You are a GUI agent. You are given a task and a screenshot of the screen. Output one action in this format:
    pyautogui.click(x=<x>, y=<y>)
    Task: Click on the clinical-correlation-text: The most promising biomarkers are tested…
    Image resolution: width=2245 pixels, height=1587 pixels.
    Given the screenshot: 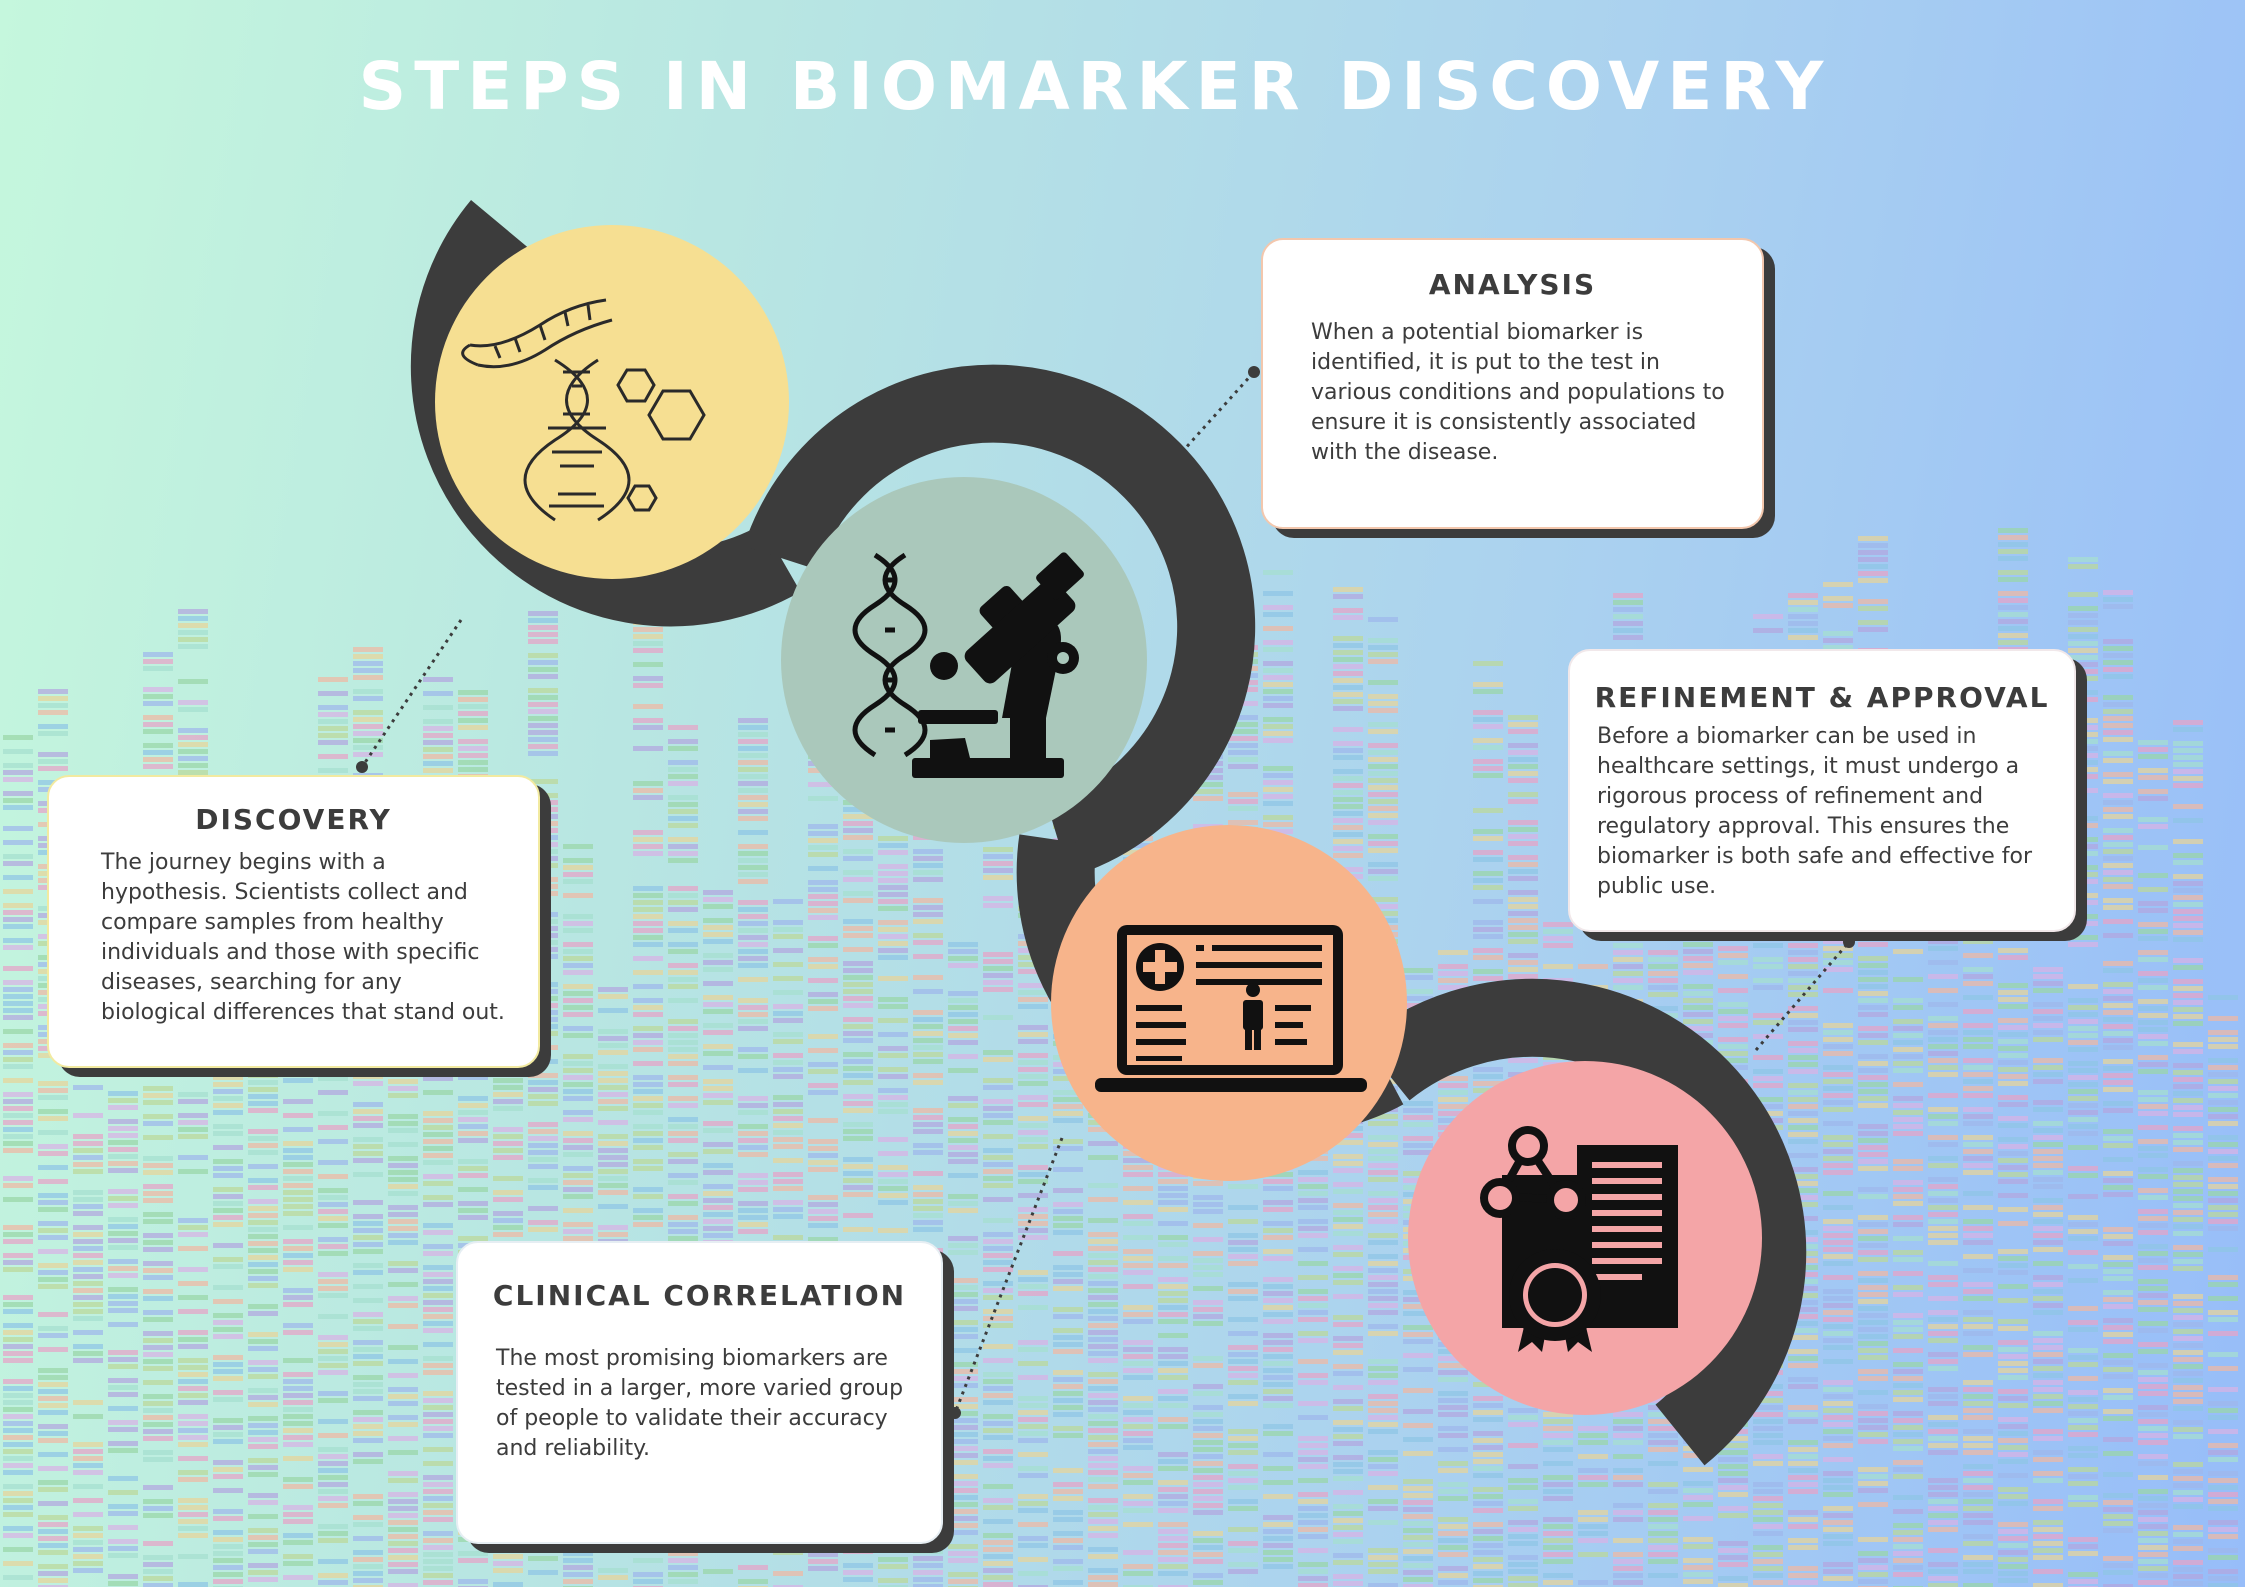 What is the action you would take?
    pyautogui.click(x=700, y=1403)
    